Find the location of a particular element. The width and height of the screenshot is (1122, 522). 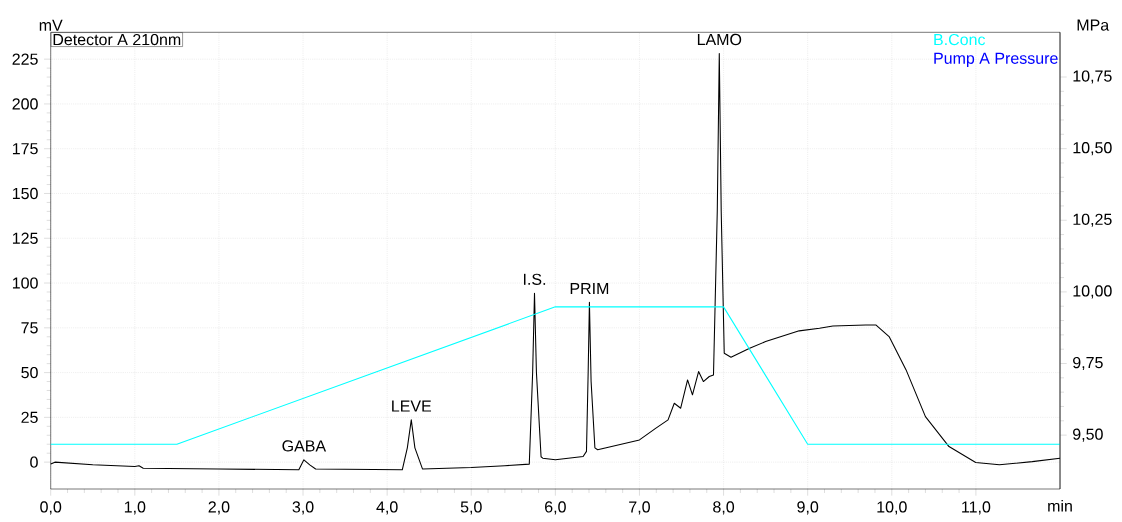

annotation: I.S. is located at coordinates (534, 279).